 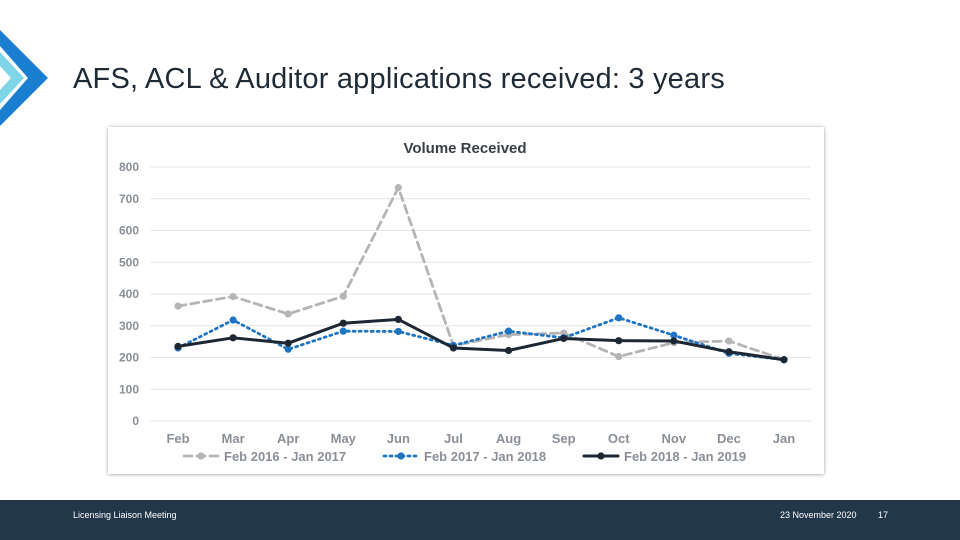 I want to click on legend-label-3: Feb 2018 - Jan 2019, so click(x=685, y=456).